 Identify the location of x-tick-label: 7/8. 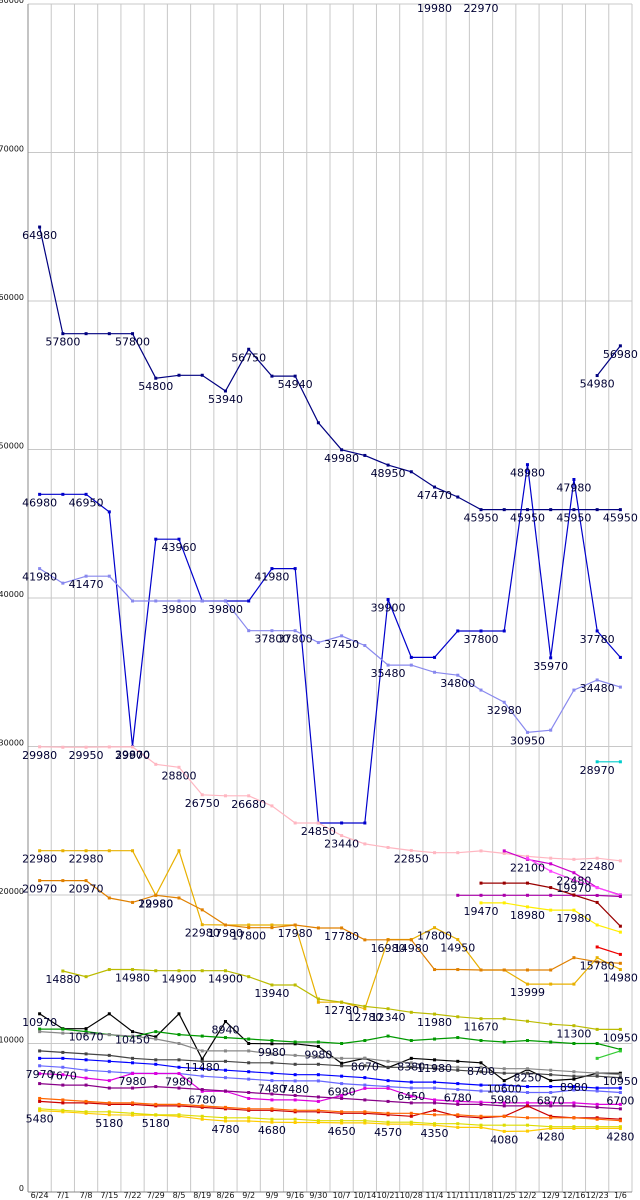
(86, 1195).